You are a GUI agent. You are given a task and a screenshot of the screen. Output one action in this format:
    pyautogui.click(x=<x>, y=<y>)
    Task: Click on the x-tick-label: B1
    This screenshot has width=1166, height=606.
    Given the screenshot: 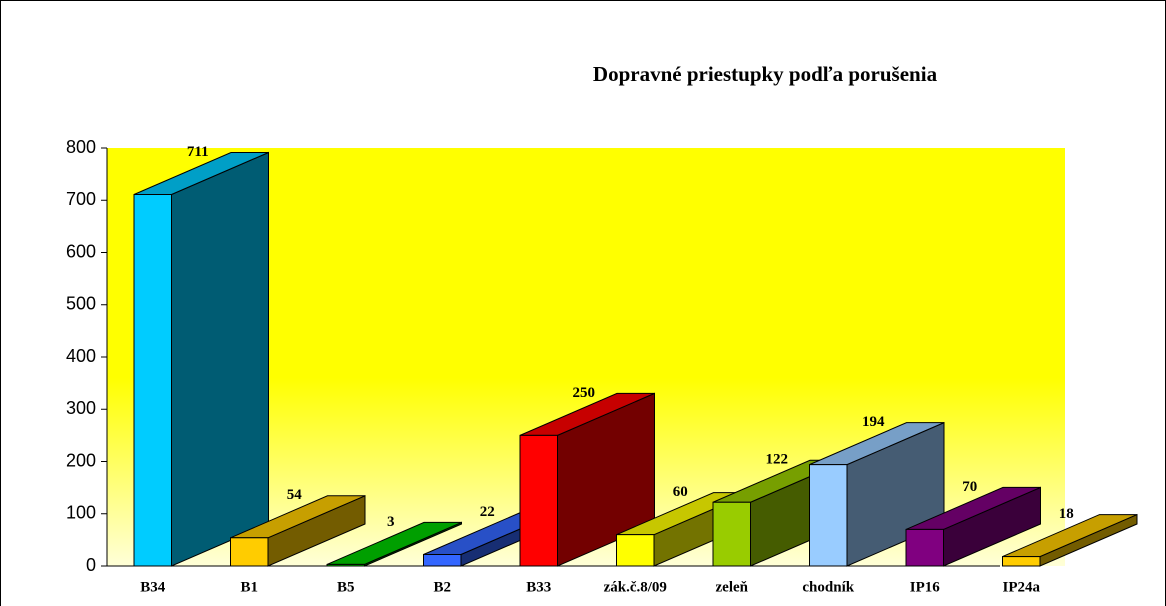 What is the action you would take?
    pyautogui.click(x=249, y=587)
    